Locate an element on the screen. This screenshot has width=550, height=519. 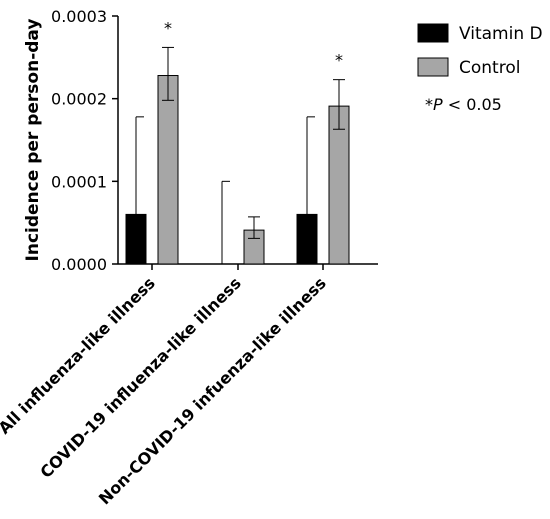
y-tick-label: 0.0002 is located at coordinates (79, 99).